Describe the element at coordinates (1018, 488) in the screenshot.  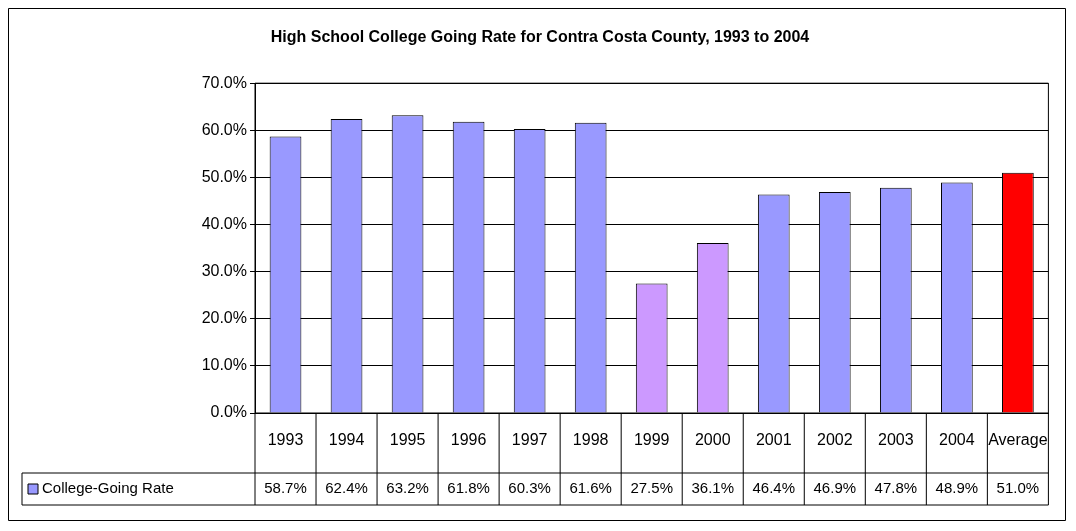
I see `data-label: 51.0%` at that location.